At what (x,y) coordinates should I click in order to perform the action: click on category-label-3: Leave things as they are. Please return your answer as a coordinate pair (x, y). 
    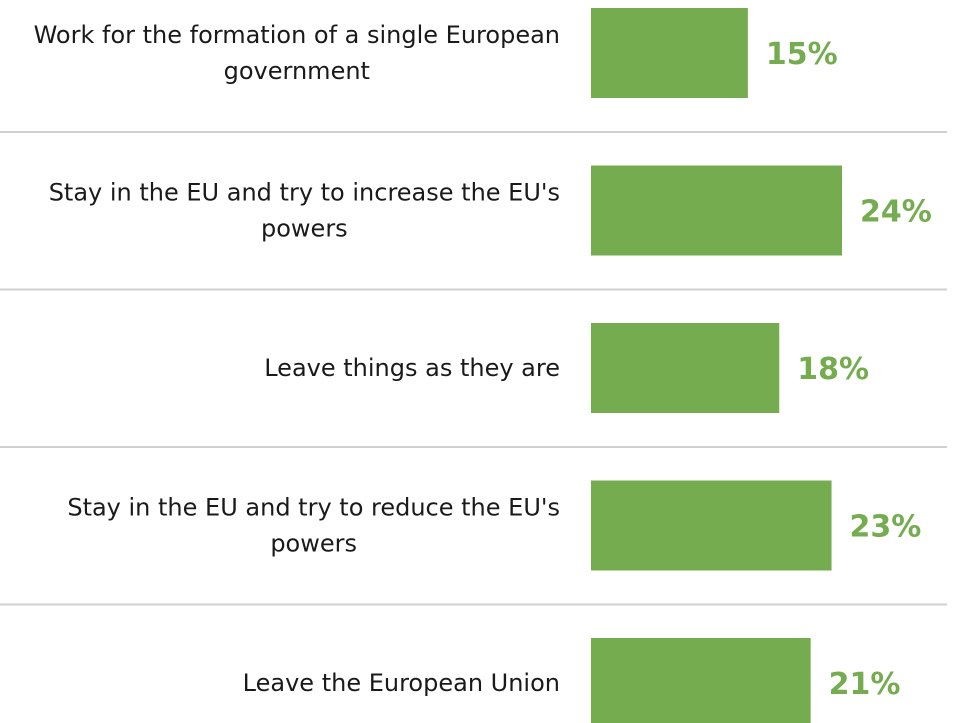
    Looking at the image, I should click on (412, 368).